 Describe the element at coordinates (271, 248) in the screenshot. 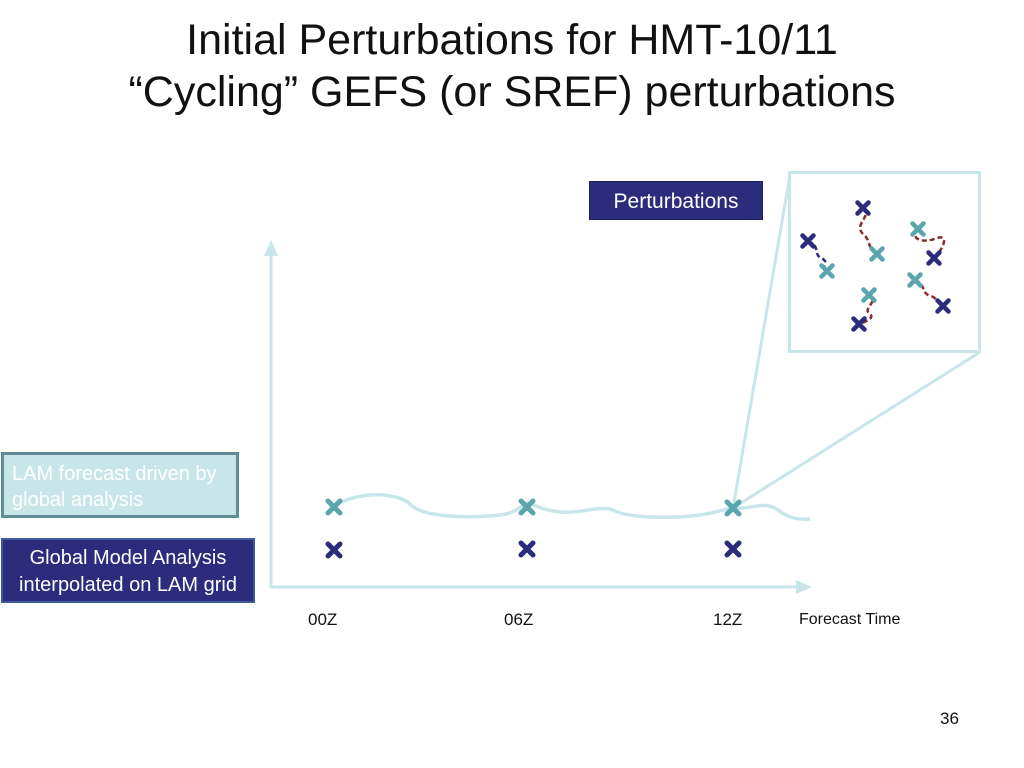

I see `y-axis-arrow` at that location.